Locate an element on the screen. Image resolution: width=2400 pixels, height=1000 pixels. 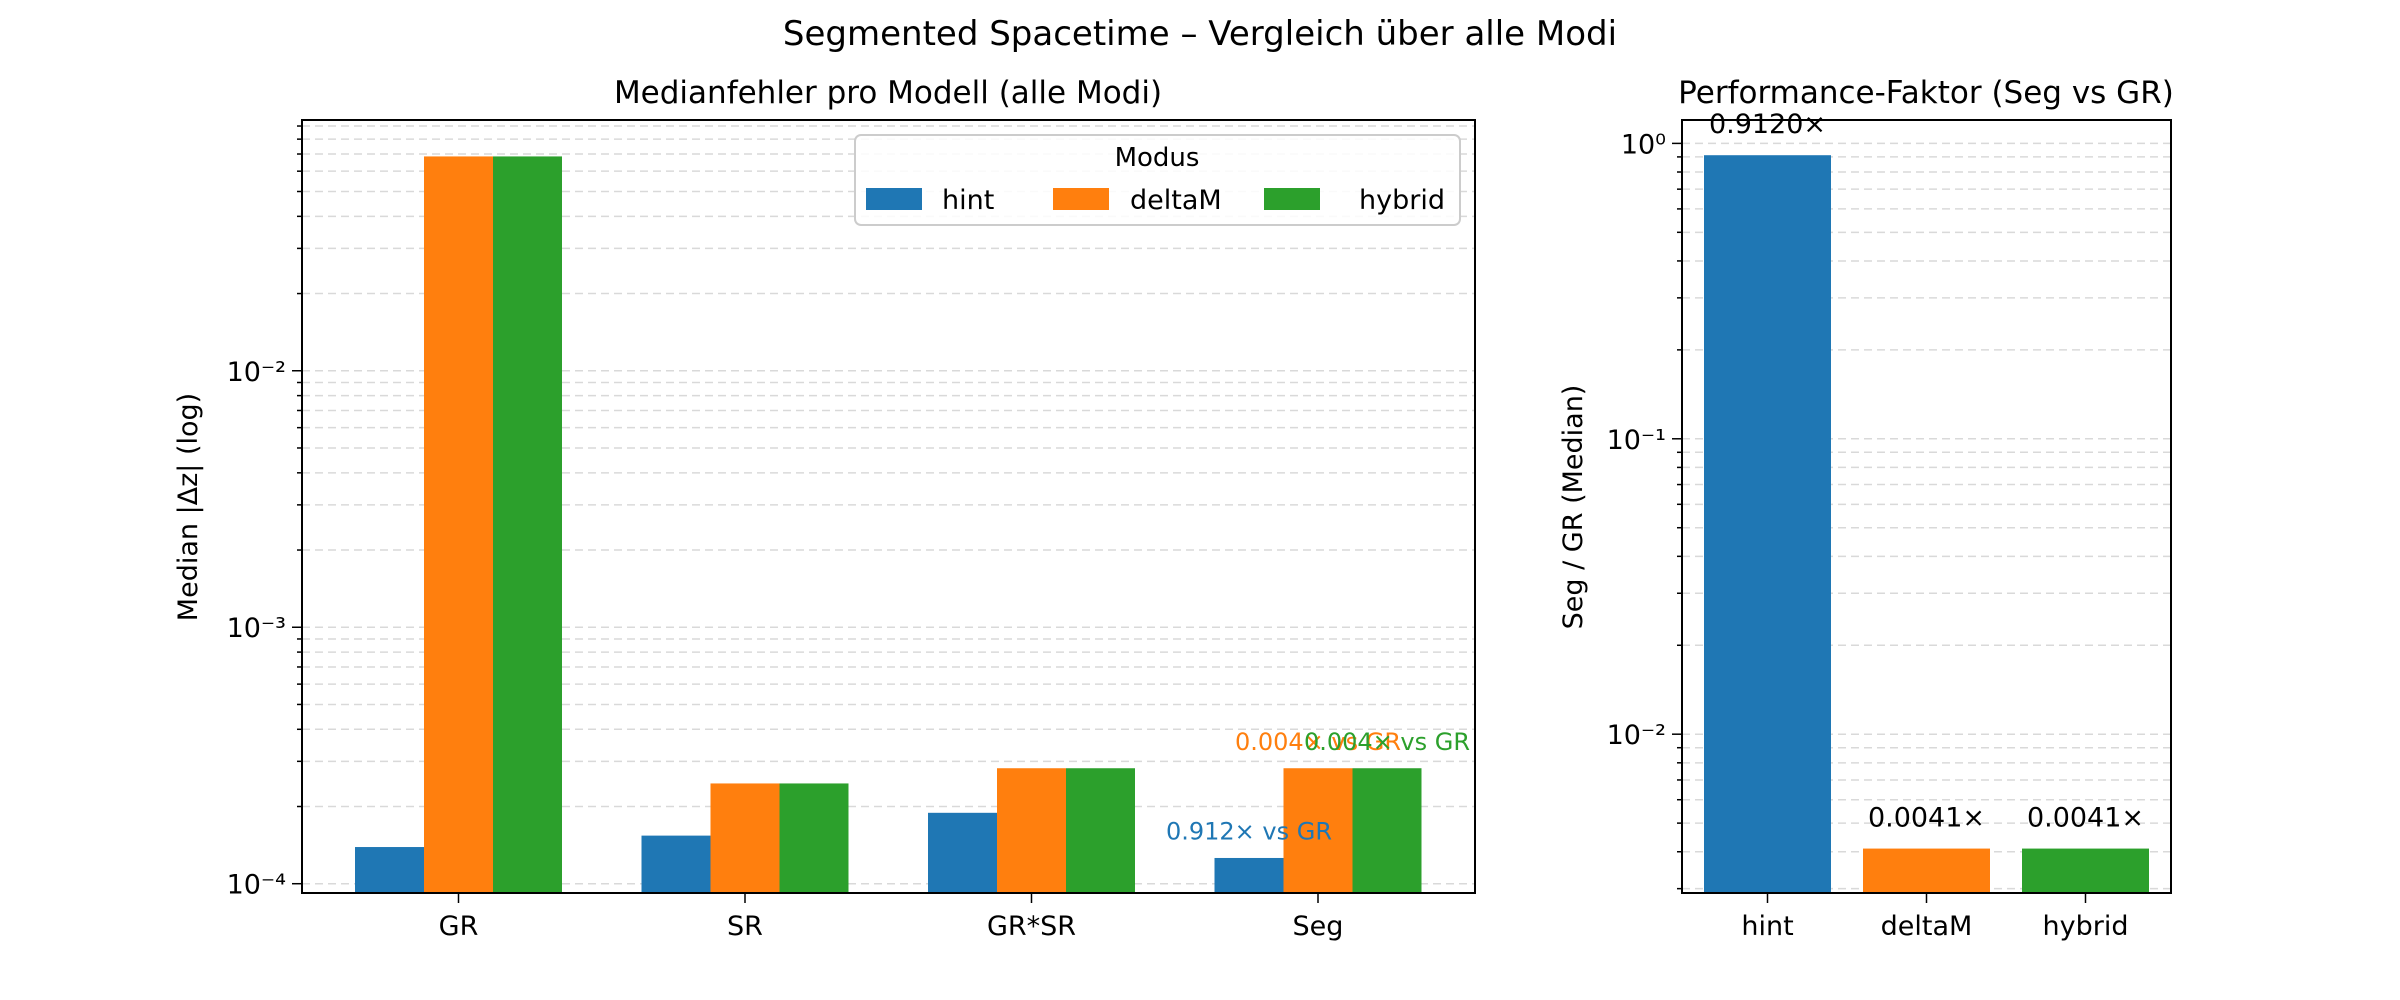
bar-deltaM is located at coordinates (1926, 870).